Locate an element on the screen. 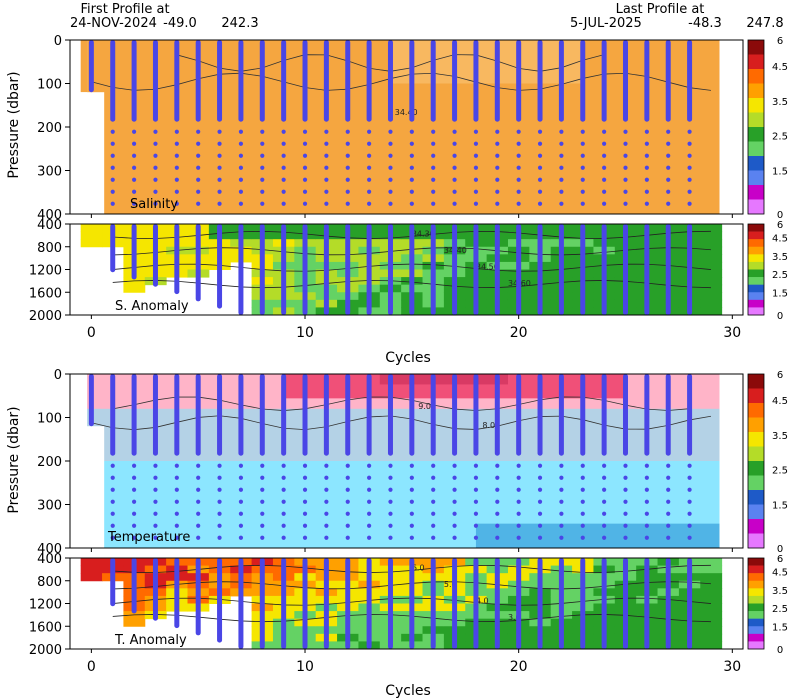 The image size is (800, 700). y-tick-label: 400 is located at coordinates (49, 559).